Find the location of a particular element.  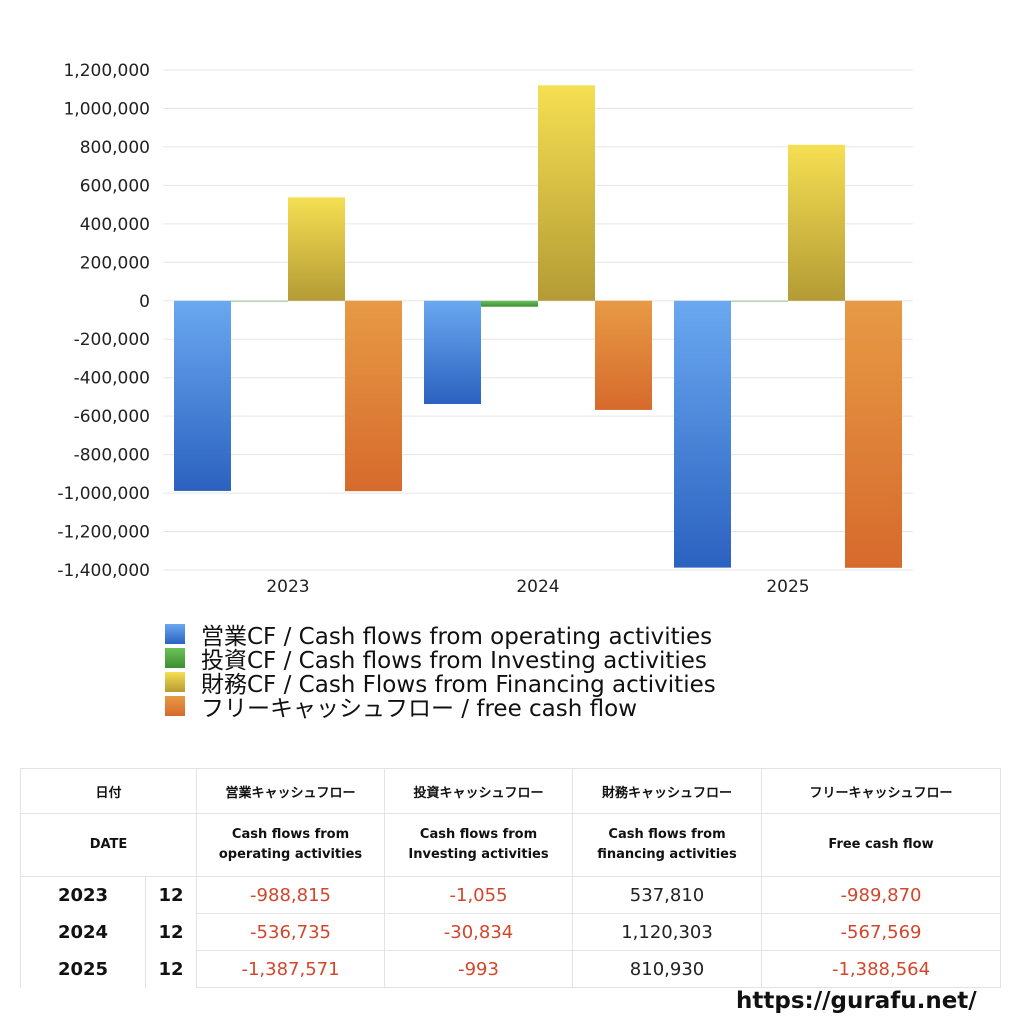

y-tick-label: 800,000 is located at coordinates (115, 148).